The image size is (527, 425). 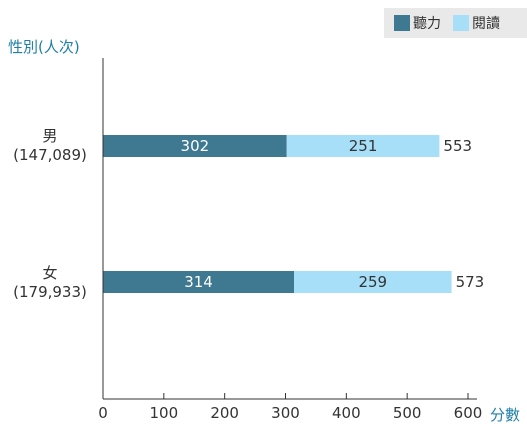 I want to click on legend-label-listening: 聽力, so click(x=427, y=24).